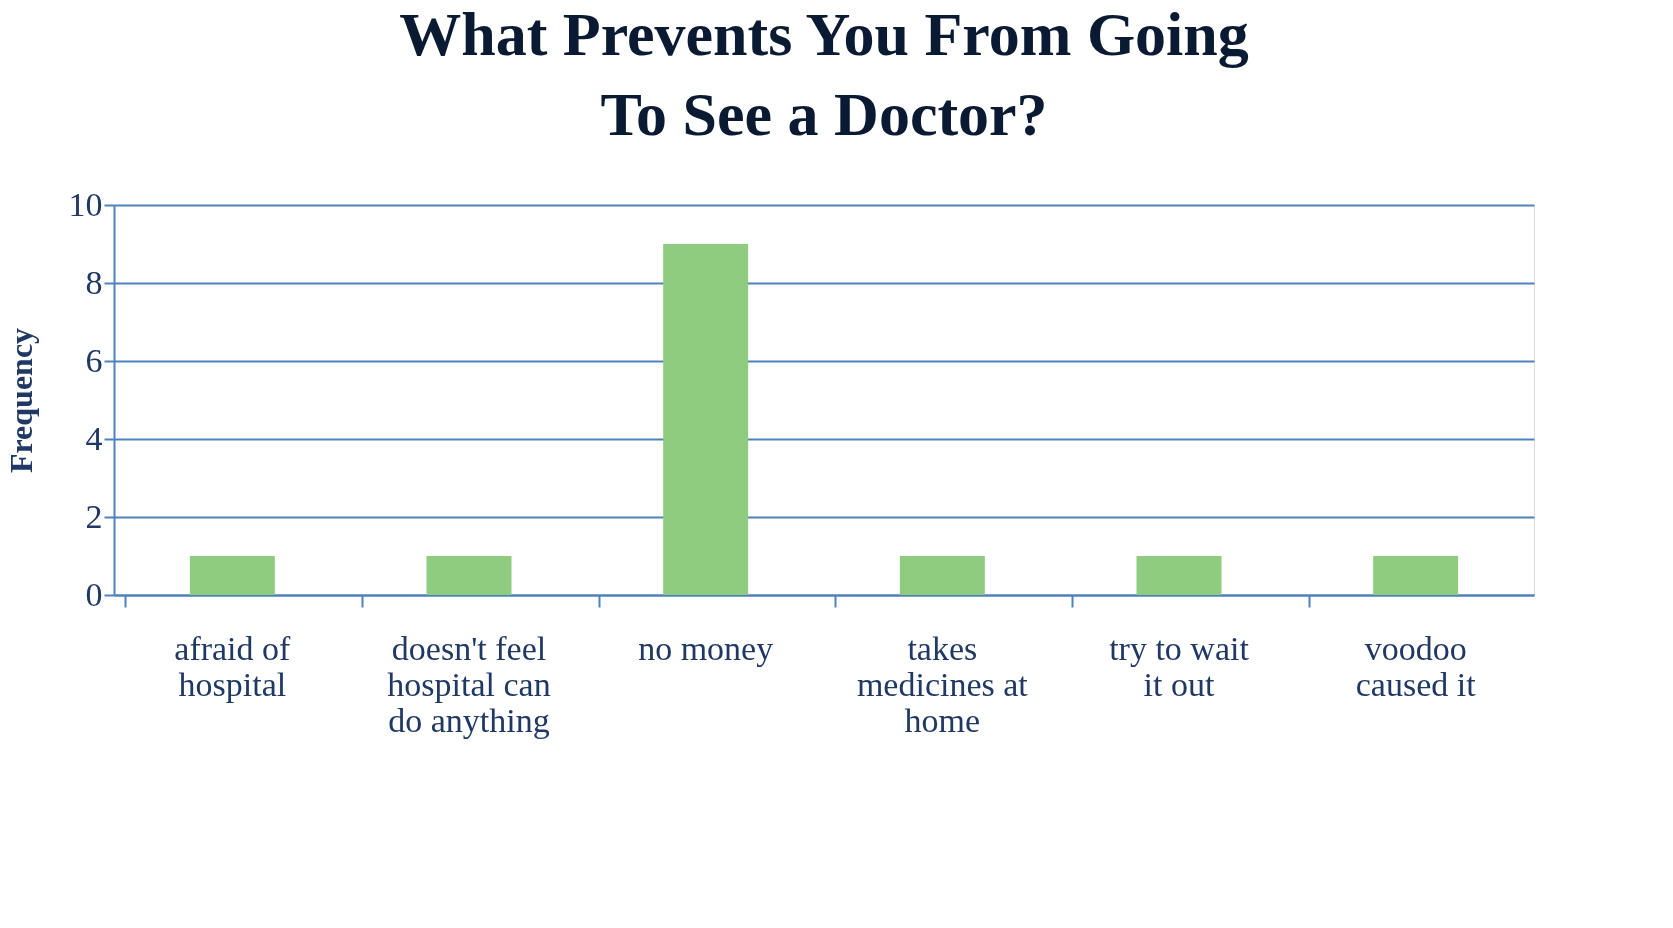 This screenshot has width=1673, height=928. Describe the element at coordinates (85, 204) in the screenshot. I see `y-tick-label: 10` at that location.